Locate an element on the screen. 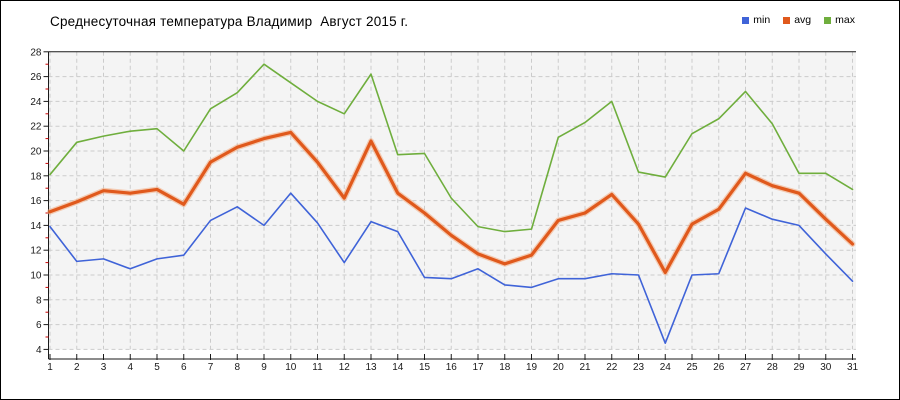  svg-text: 1 is located at coordinates (50, 367).